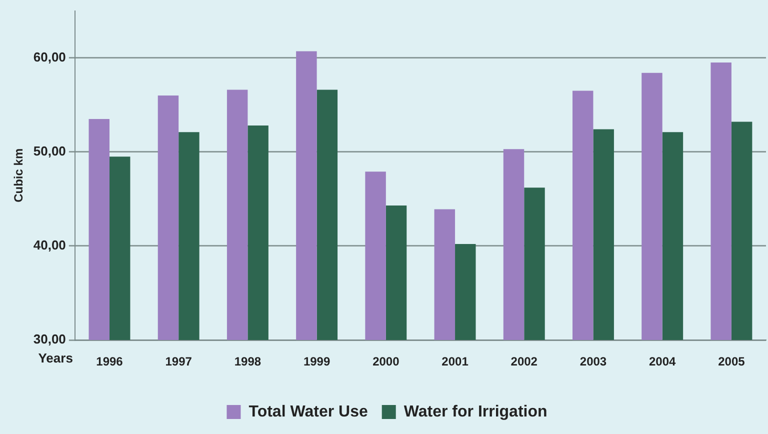 The width and height of the screenshot is (768, 434). What do you see at coordinates (316, 361) in the screenshot?
I see `x-tick-label: 1999` at bounding box center [316, 361].